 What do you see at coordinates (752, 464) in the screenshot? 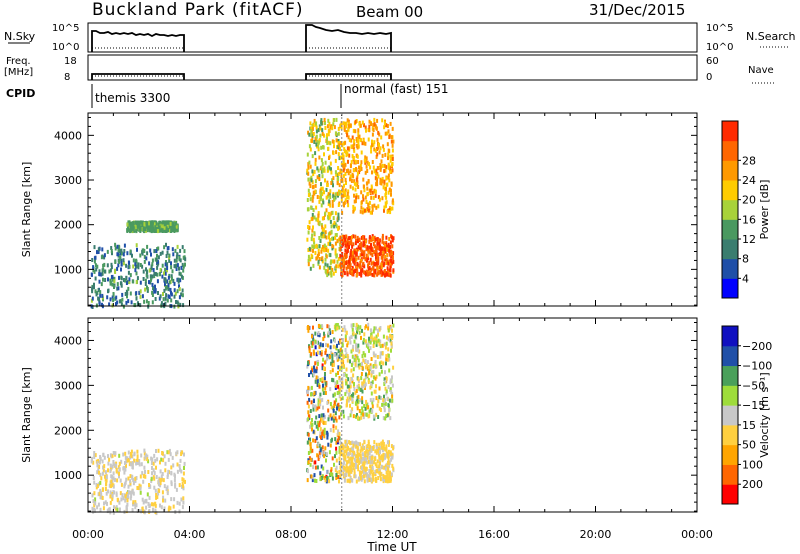
I see `colorbar-tick-label: 100` at bounding box center [752, 464].